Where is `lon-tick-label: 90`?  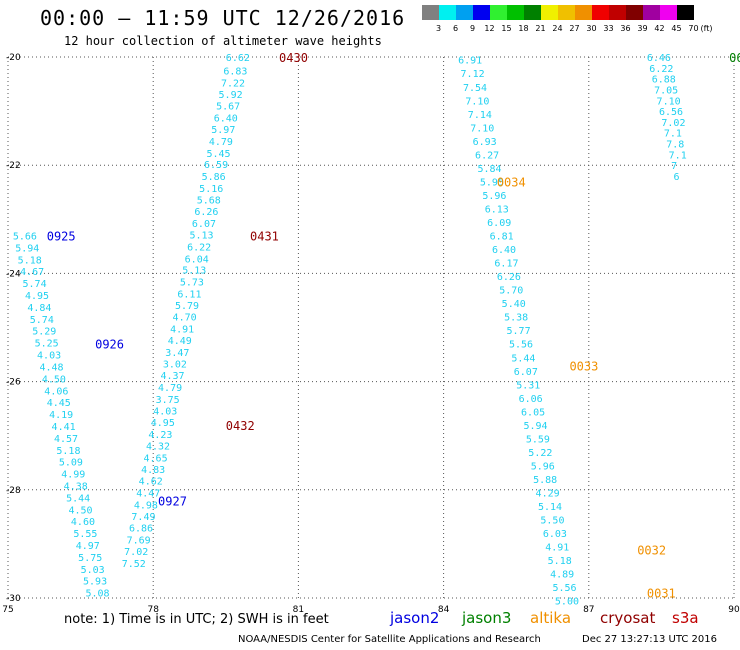 lon-tick-label: 90 is located at coordinates (734, 610).